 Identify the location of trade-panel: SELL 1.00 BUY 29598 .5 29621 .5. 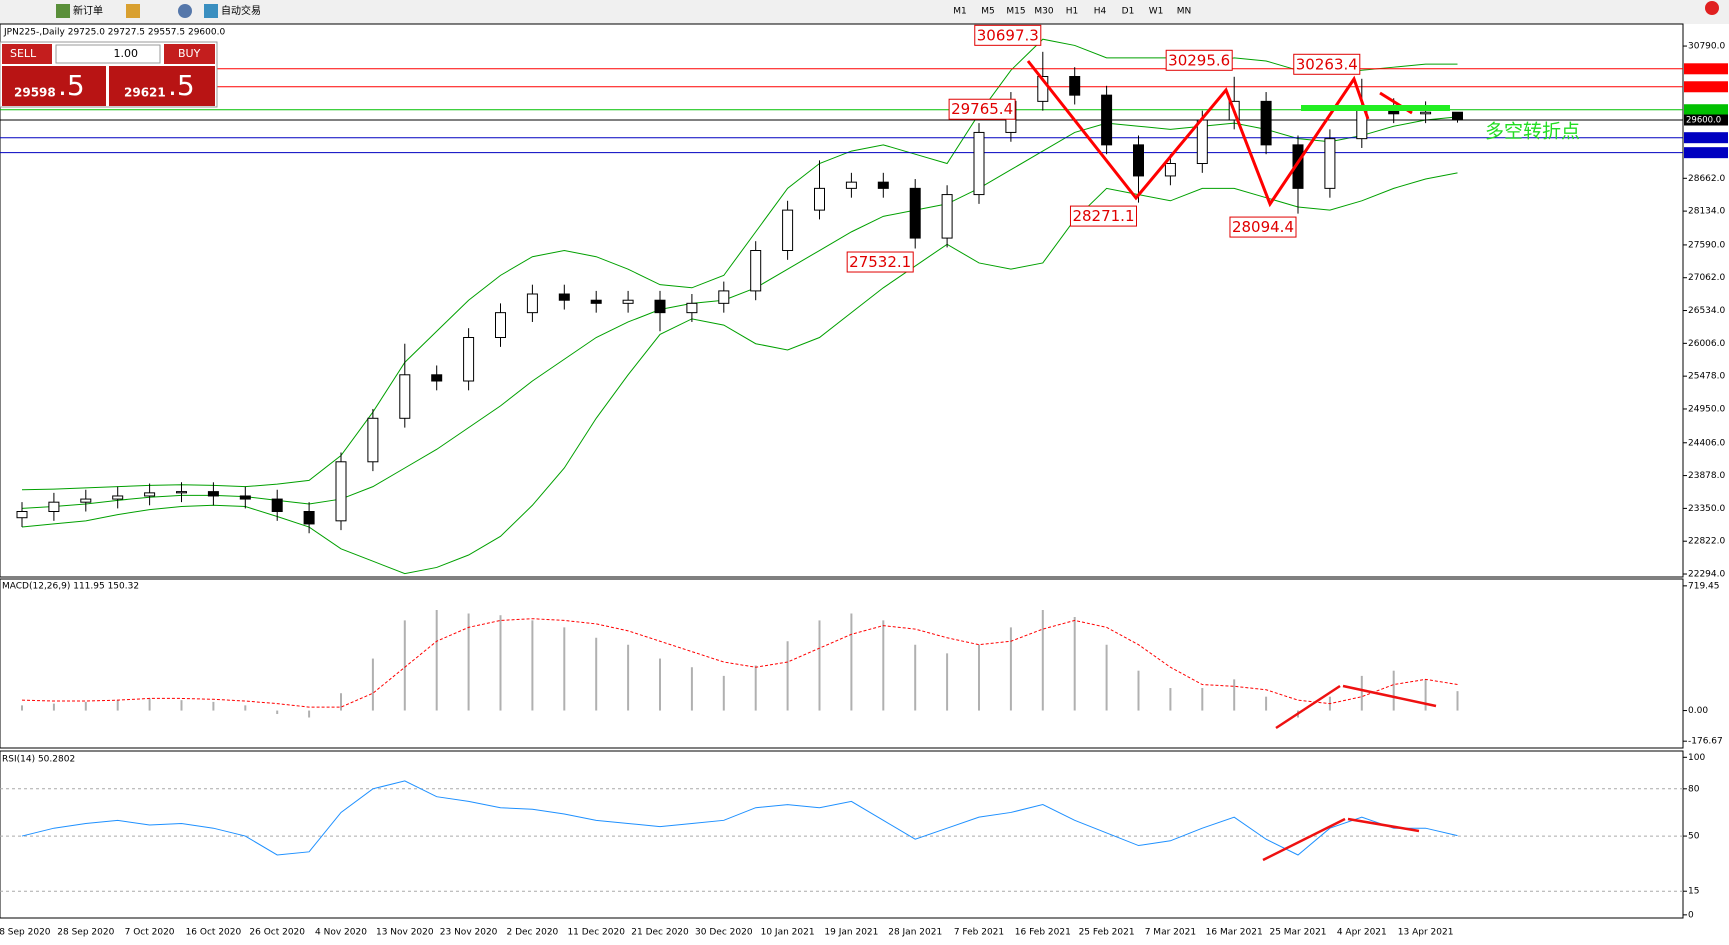
(109, 74).